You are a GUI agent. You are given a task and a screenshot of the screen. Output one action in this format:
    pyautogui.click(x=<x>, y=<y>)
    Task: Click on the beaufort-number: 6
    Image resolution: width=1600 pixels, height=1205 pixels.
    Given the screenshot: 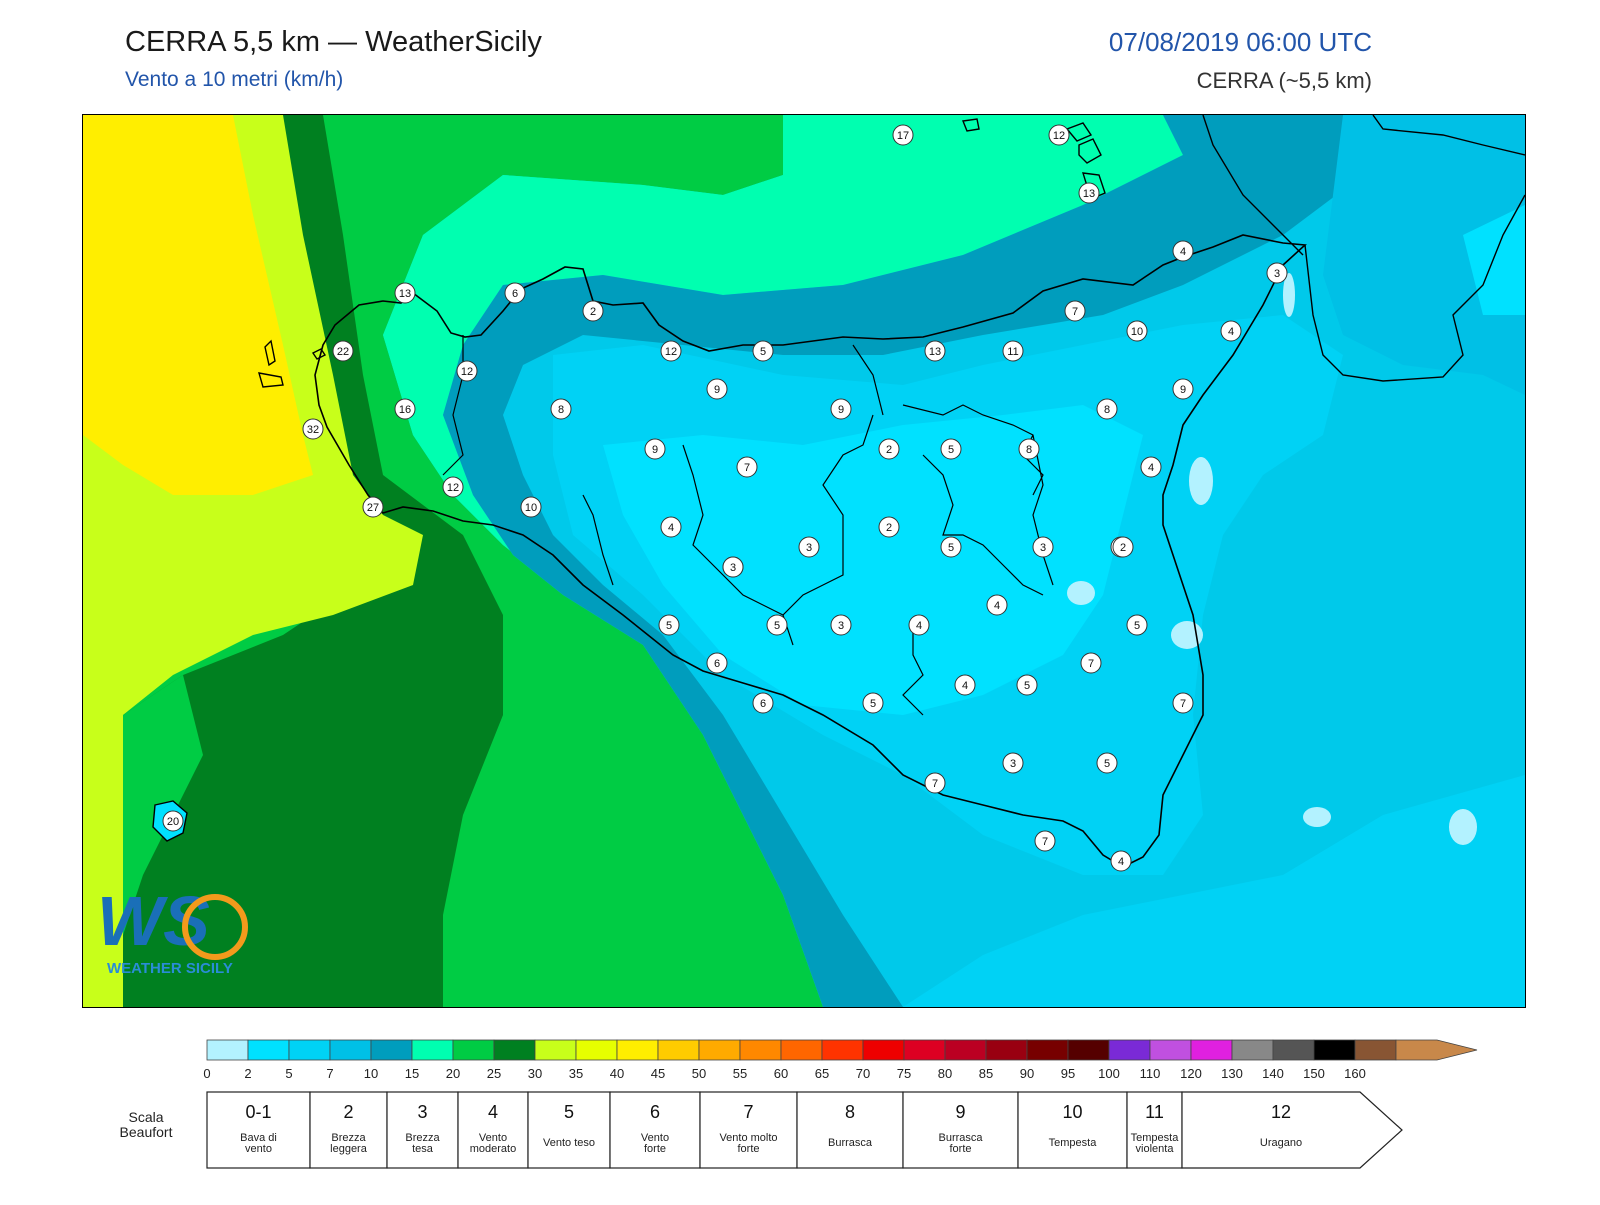 What is the action you would take?
    pyautogui.click(x=655, y=1112)
    